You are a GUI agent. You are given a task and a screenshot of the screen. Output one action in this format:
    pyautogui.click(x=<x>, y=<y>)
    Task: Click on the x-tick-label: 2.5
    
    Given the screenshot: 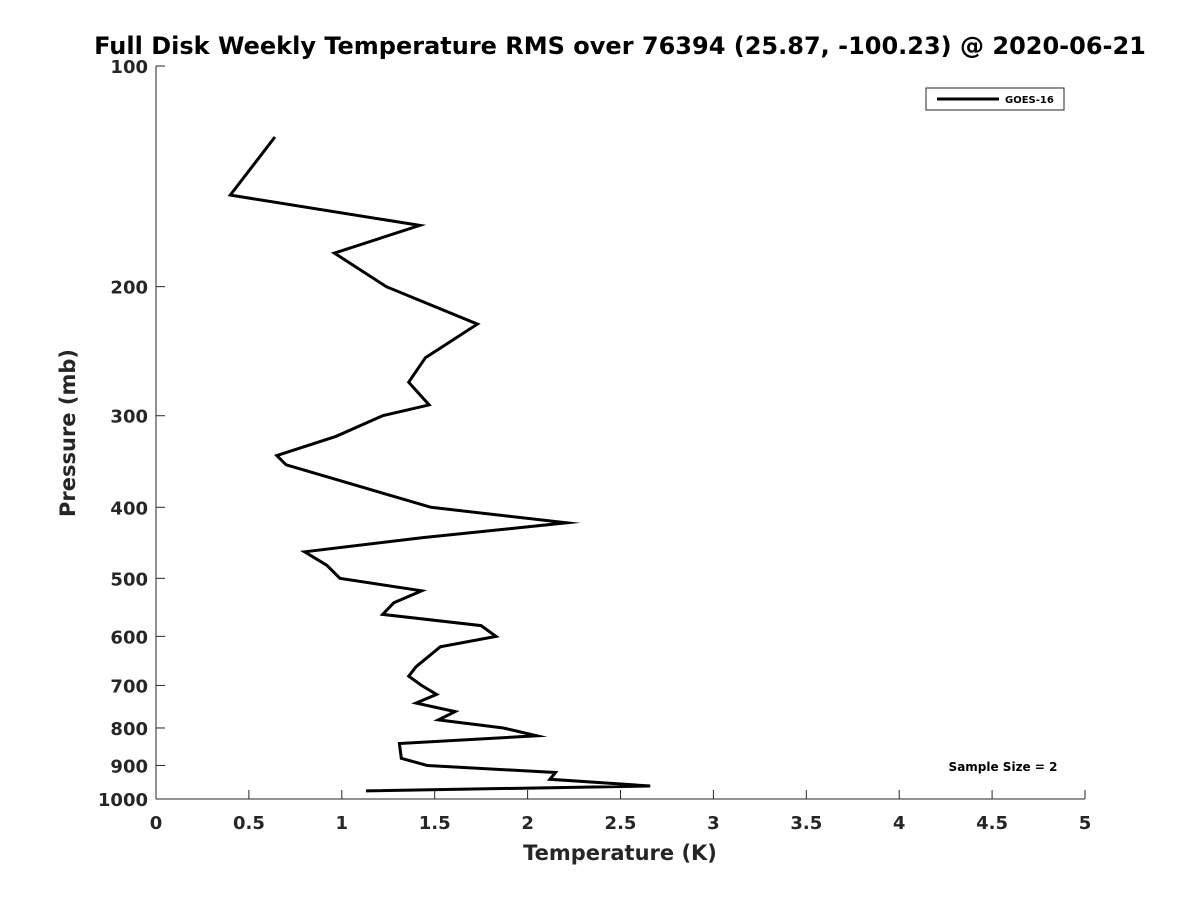 What is the action you would take?
    pyautogui.click(x=621, y=823)
    